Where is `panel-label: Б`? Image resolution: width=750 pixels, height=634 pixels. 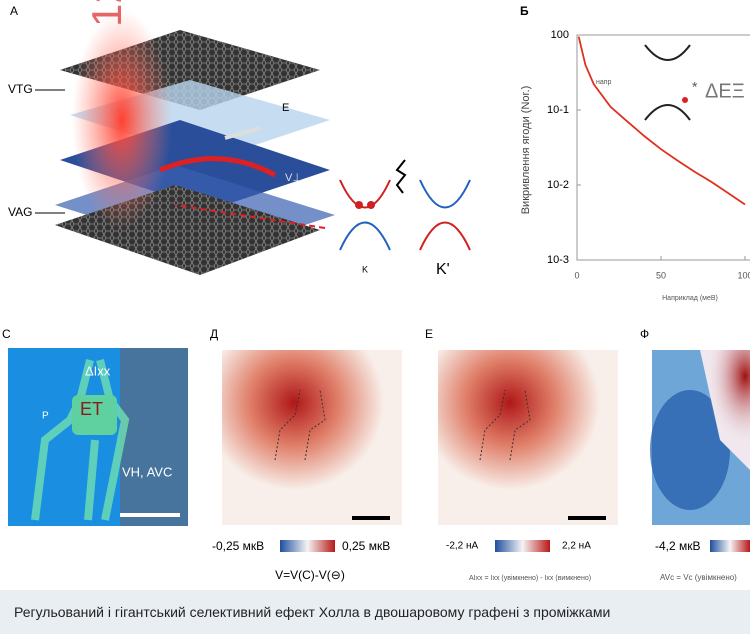
panel-label: Б is located at coordinates (524, 11).